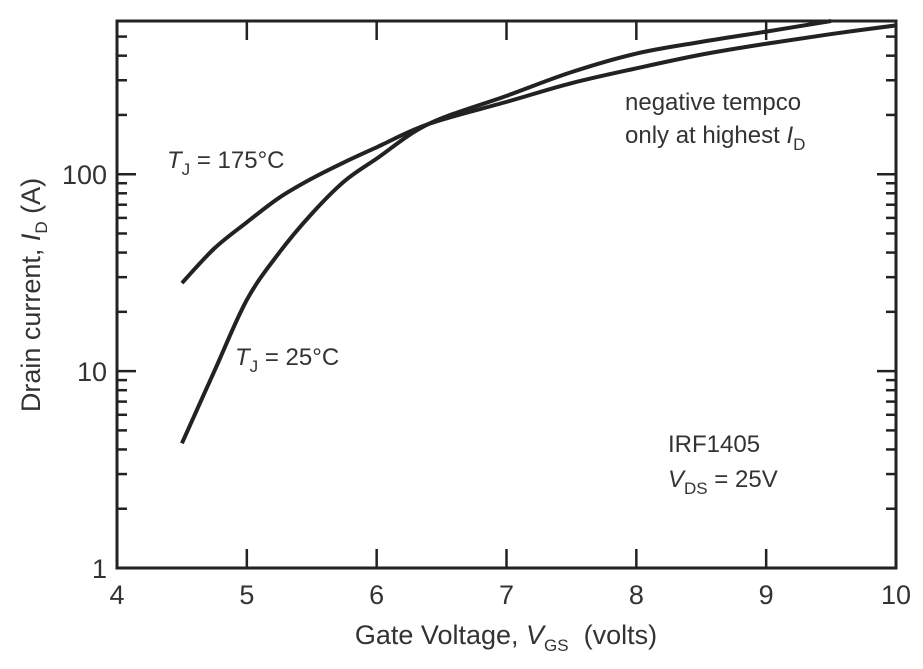 This screenshot has height=669, width=923. I want to click on x-tick-labels: 4 5 6 7 8 9 10, so click(510, 595).